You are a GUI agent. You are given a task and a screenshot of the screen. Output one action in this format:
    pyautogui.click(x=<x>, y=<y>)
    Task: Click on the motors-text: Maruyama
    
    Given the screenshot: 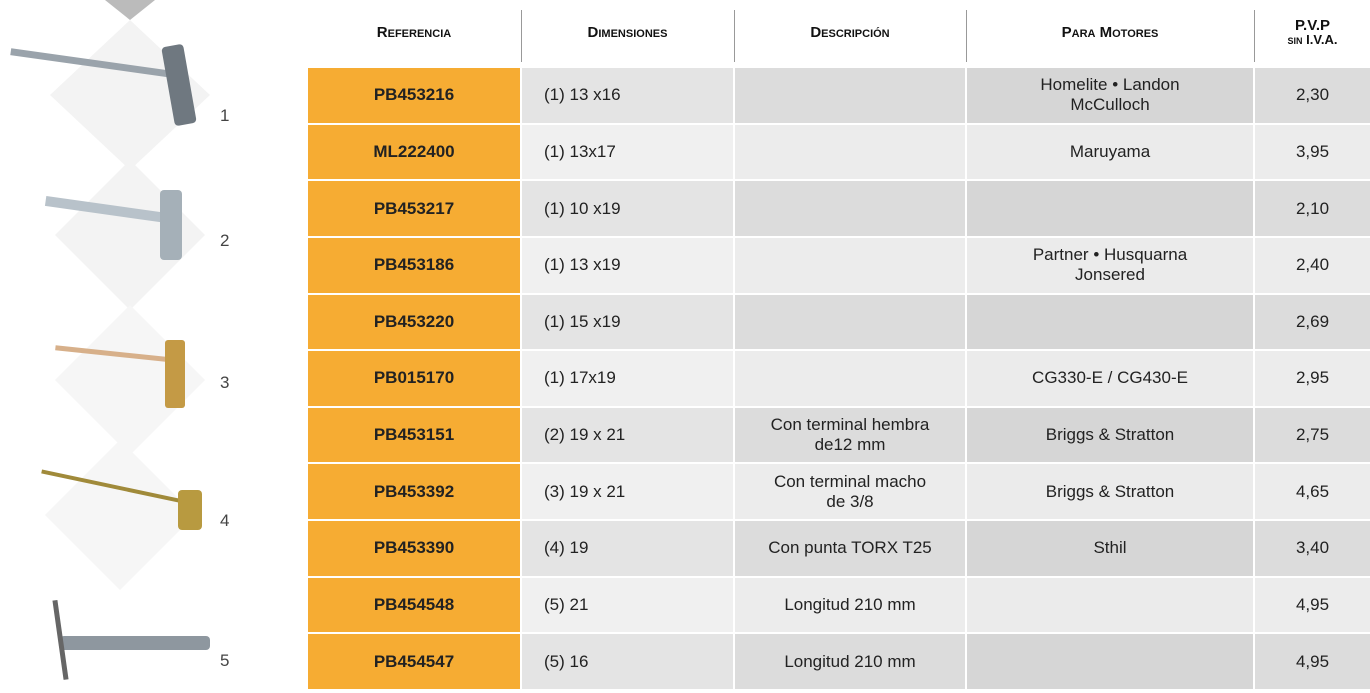 What is the action you would take?
    pyautogui.click(x=1110, y=151)
    